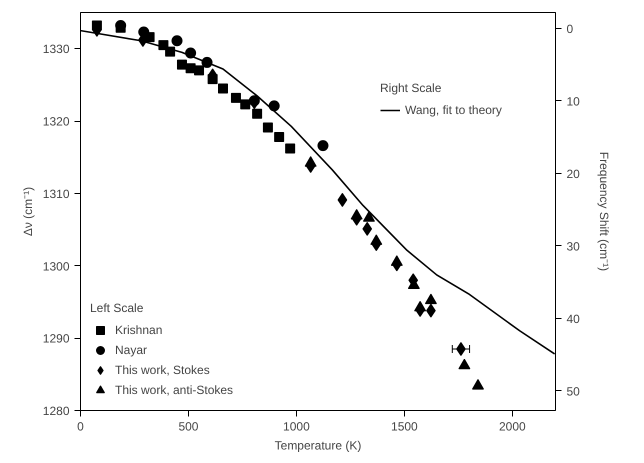  What do you see at coordinates (56, 339) in the screenshot?
I see `y-tick-label: 1290` at bounding box center [56, 339].